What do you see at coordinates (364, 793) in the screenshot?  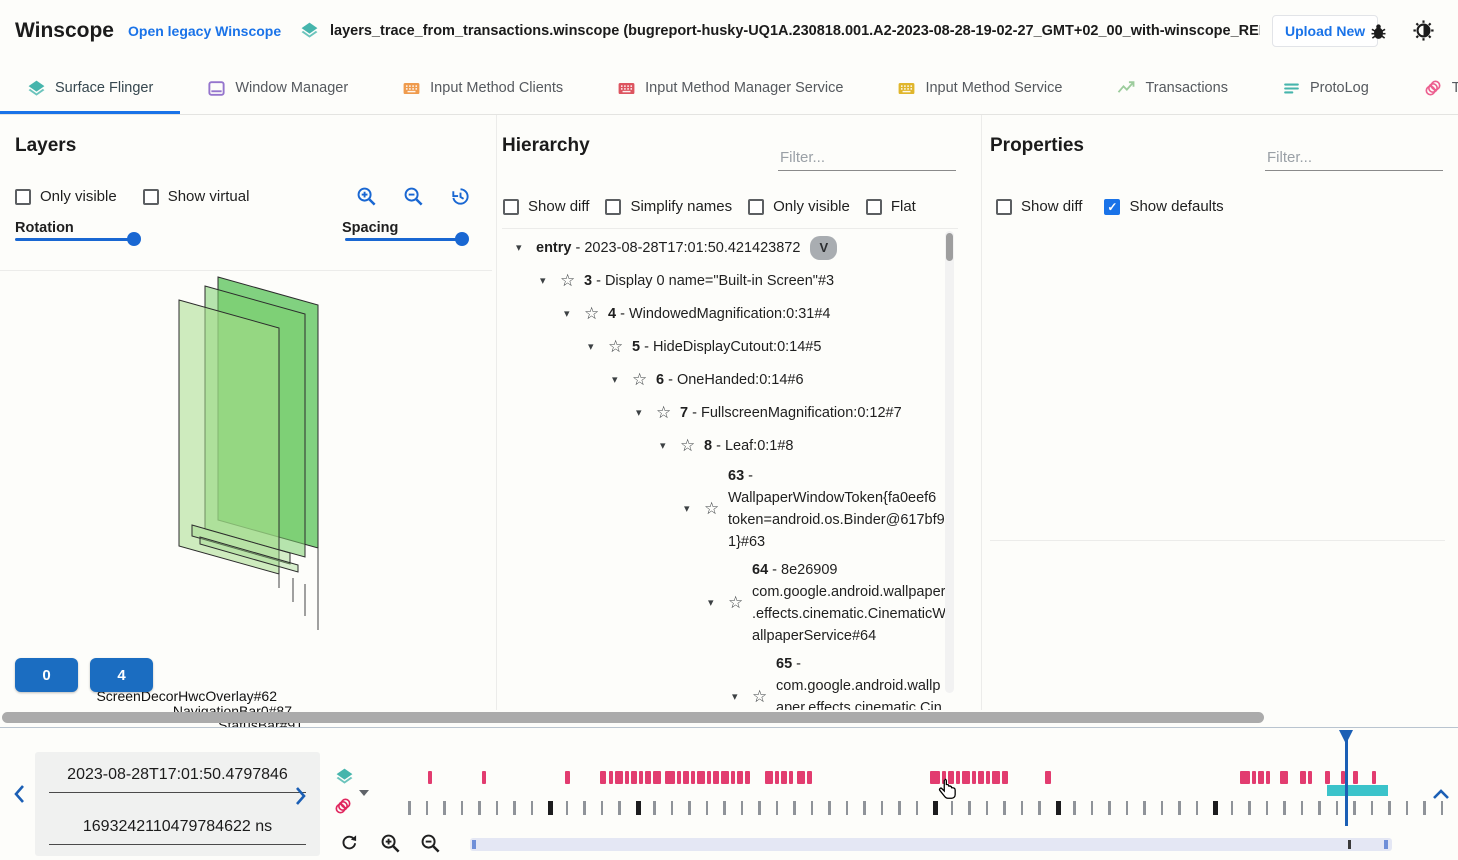 I see `chevron-down-icon` at bounding box center [364, 793].